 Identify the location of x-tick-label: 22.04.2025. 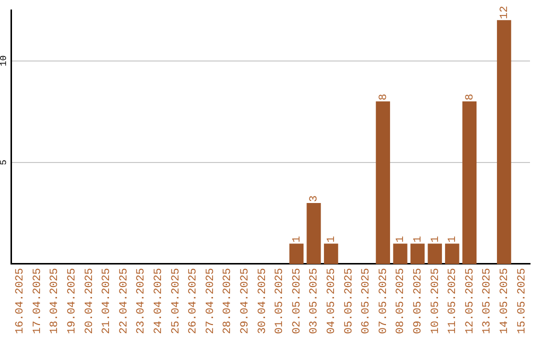
(124, 301).